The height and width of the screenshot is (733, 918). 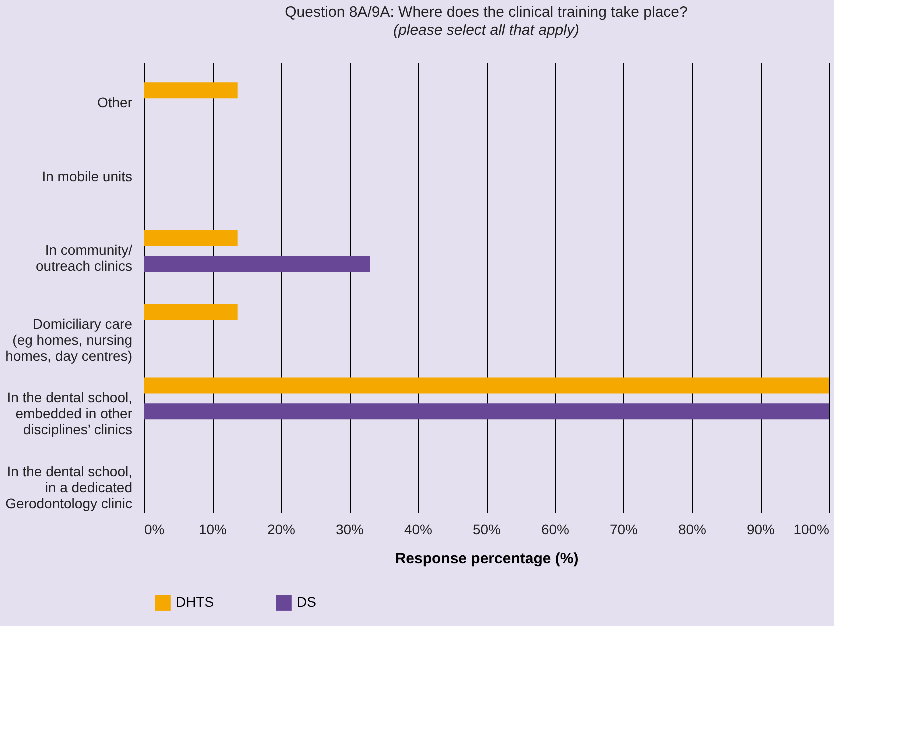 I want to click on y-tick-label: In the dental school, embedded in other disciplines’ clinics, so click(x=70, y=414).